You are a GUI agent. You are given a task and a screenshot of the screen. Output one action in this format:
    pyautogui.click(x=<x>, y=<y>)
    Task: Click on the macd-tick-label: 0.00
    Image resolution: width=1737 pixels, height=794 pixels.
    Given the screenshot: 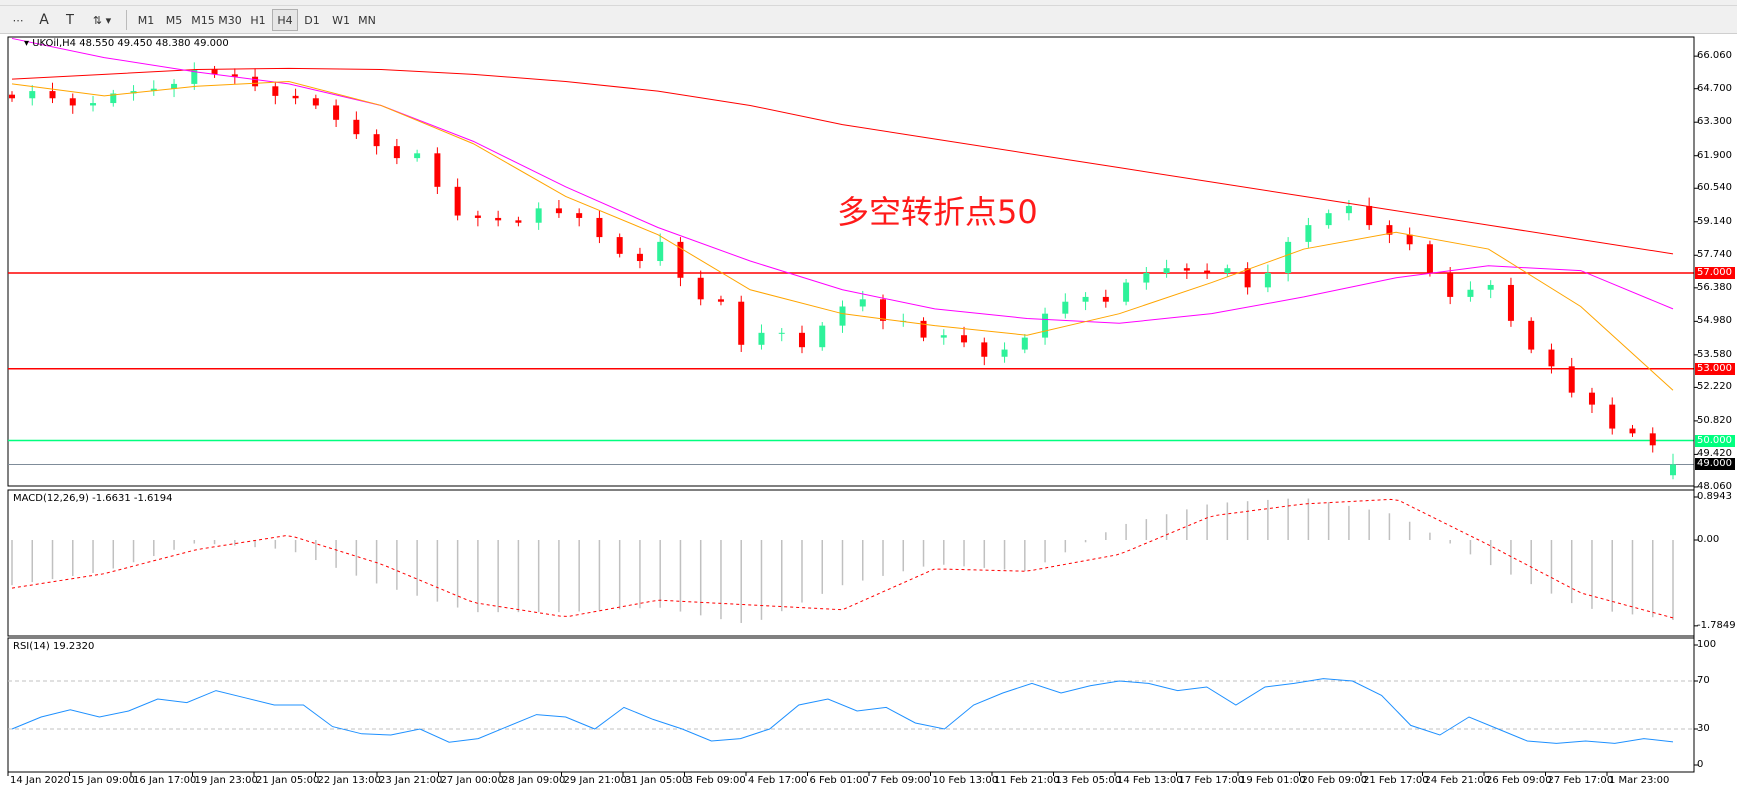 What is the action you would take?
    pyautogui.click(x=1708, y=539)
    